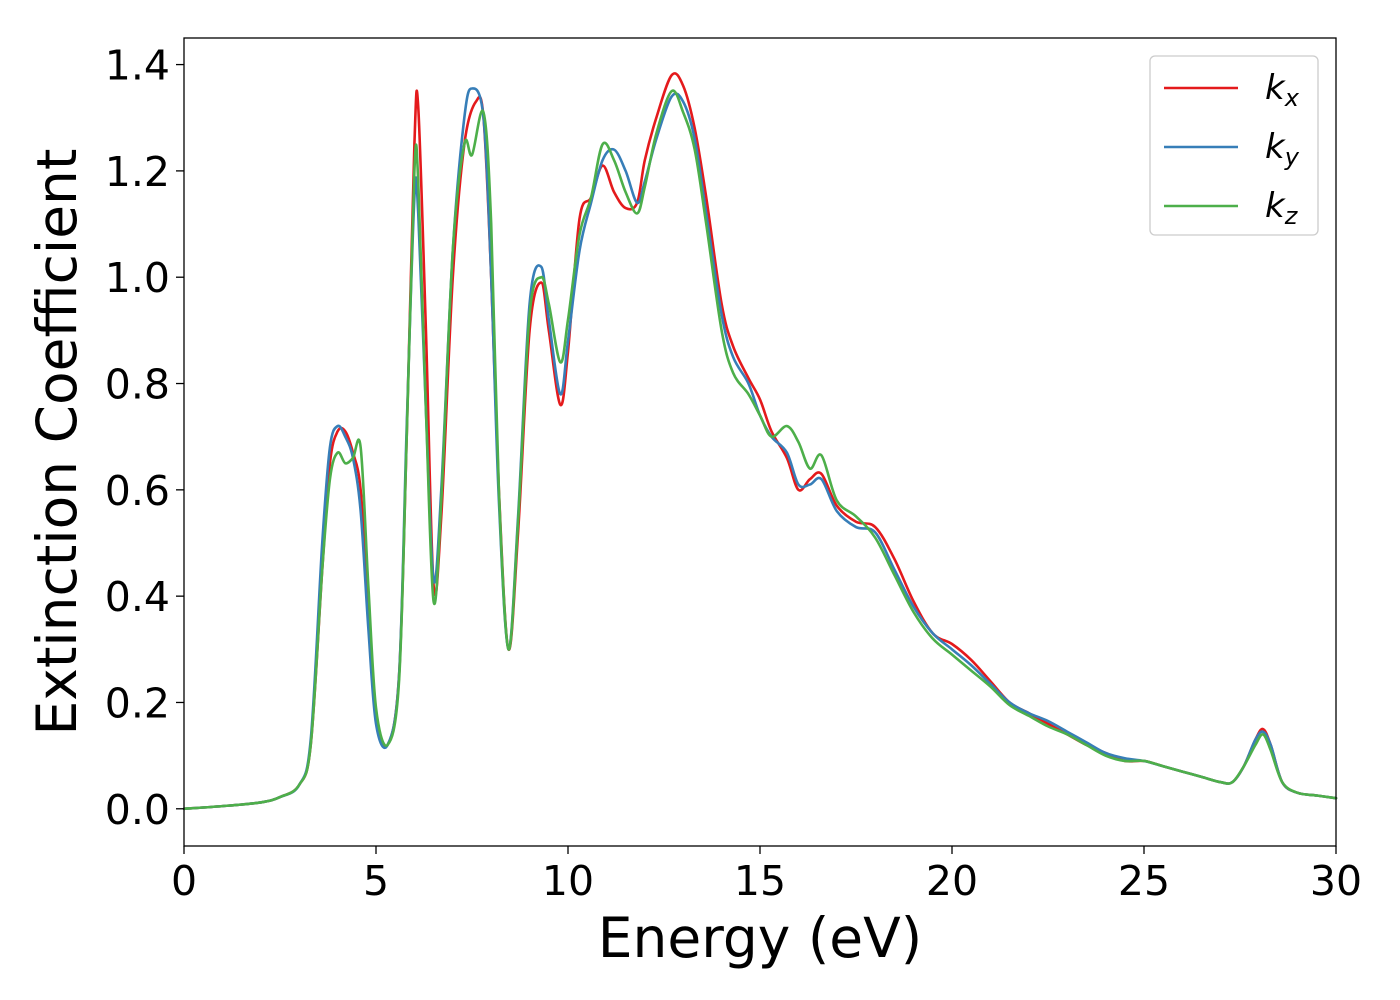  I want to click on y-axis-ticks: 0.0 0.2 0.4 0.6 0.8 1.0 1.2 1.4, so click(144, 438).